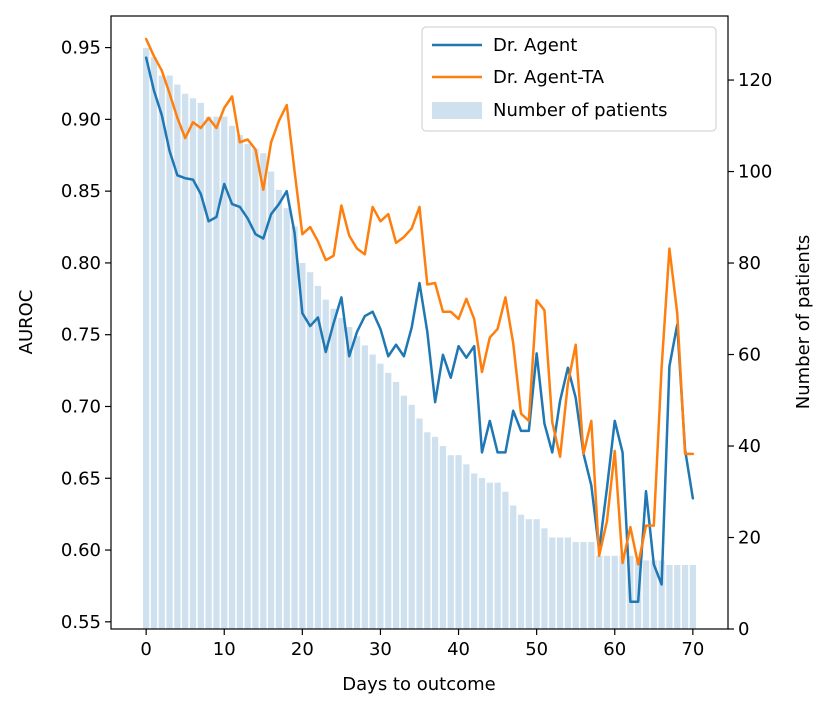 The image size is (831, 715). Describe the element at coordinates (743, 629) in the screenshot. I see `y2-tick-label: 0` at that location.